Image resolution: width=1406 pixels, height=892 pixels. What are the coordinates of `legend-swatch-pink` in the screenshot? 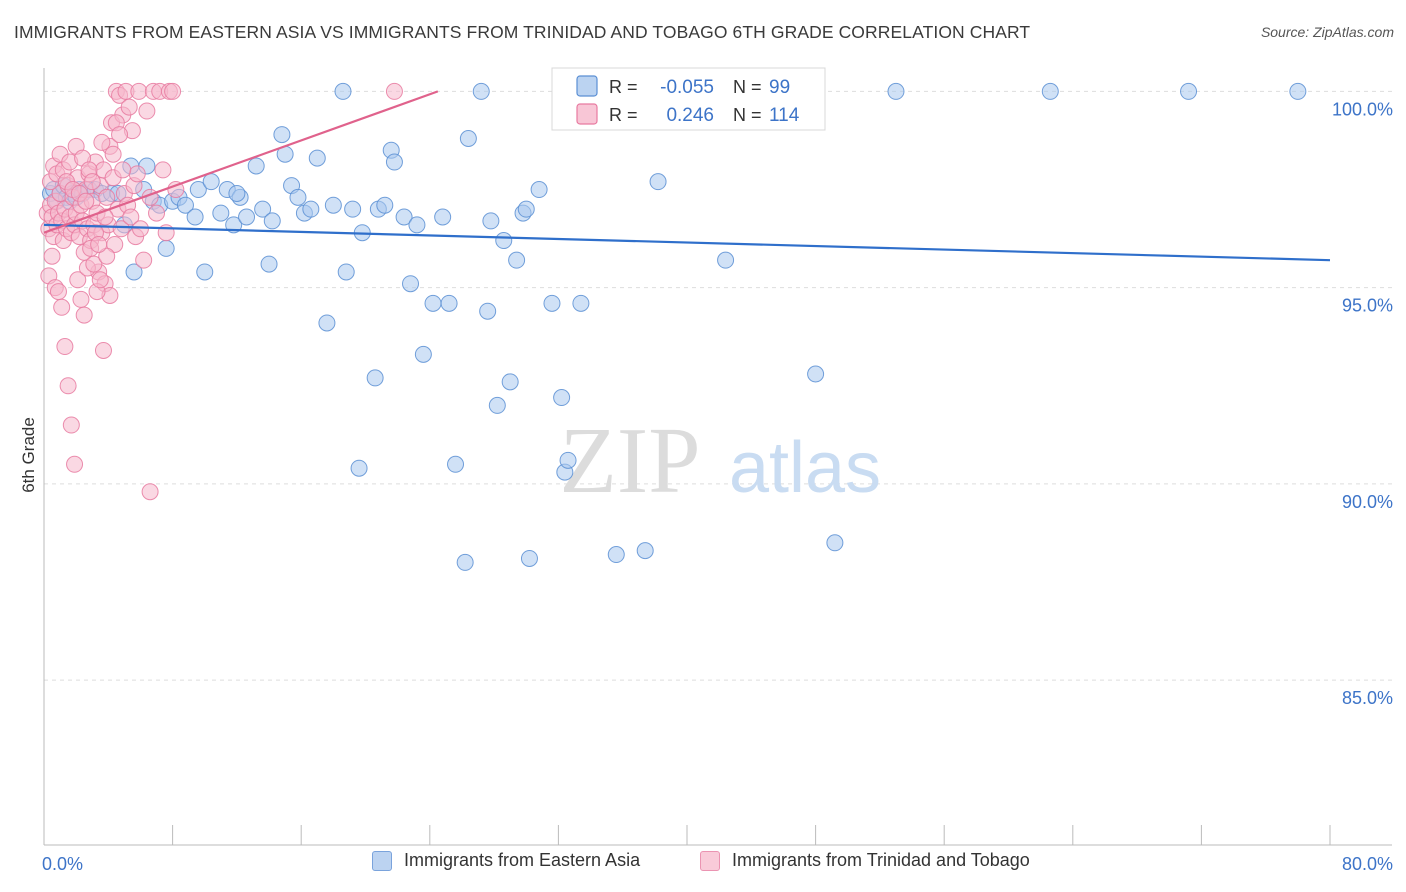 It's located at (710, 860).